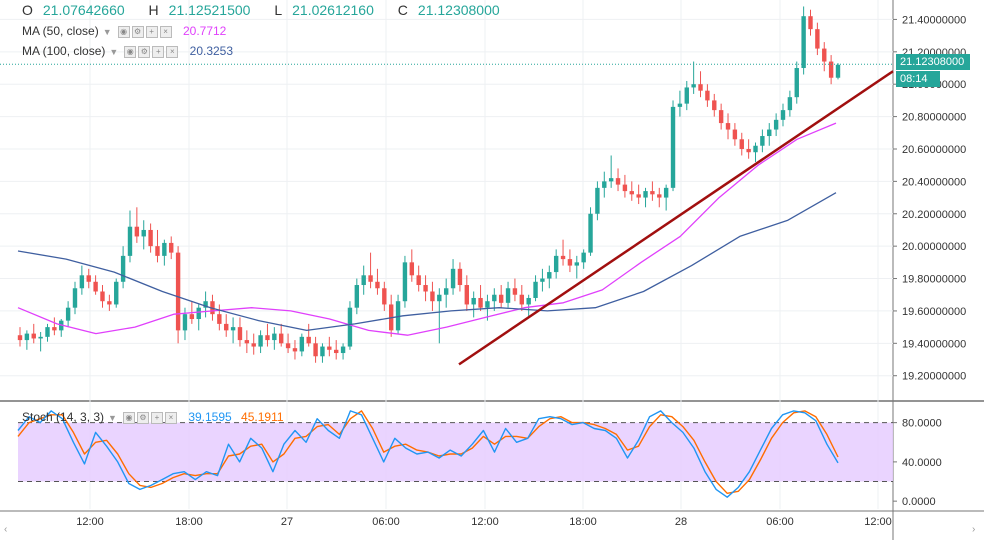  What do you see at coordinates (287, 522) in the screenshot?
I see `time-tick-label: 27` at bounding box center [287, 522].